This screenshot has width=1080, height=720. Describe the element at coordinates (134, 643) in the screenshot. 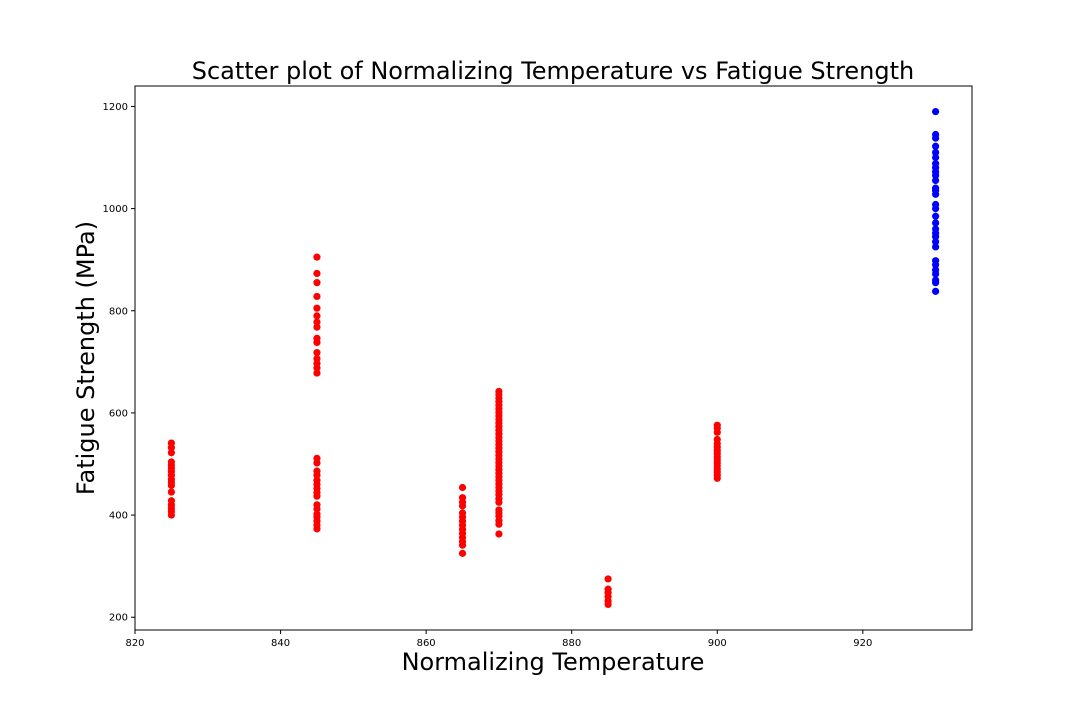

I see `x-tick-label: 820` at that location.